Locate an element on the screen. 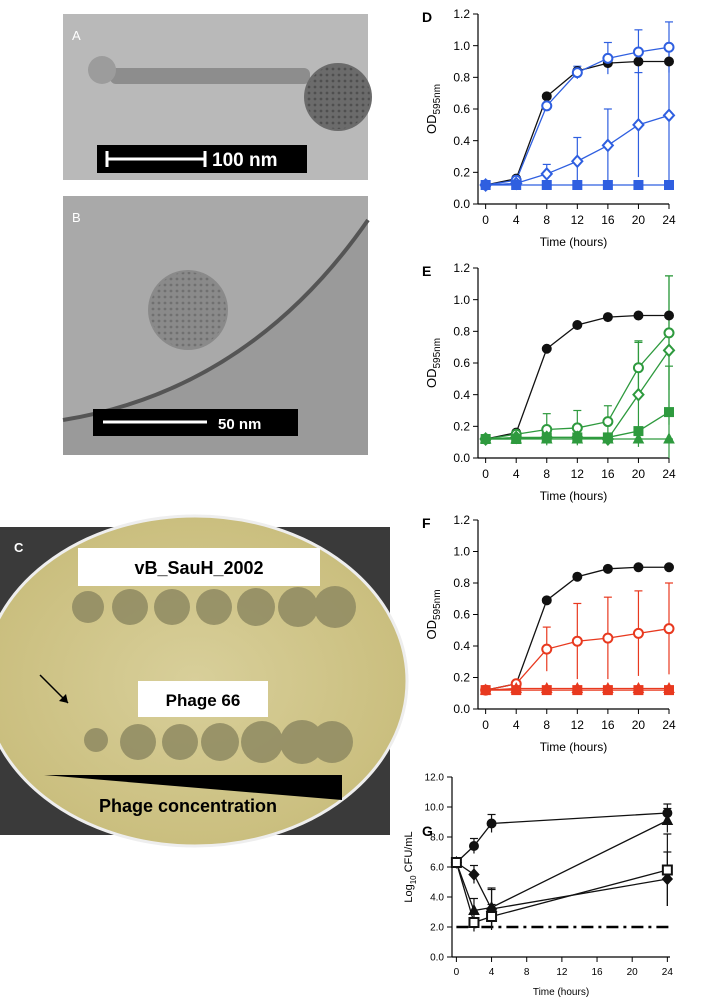  x-tick-label: 20 is located at coordinates (639, 220).